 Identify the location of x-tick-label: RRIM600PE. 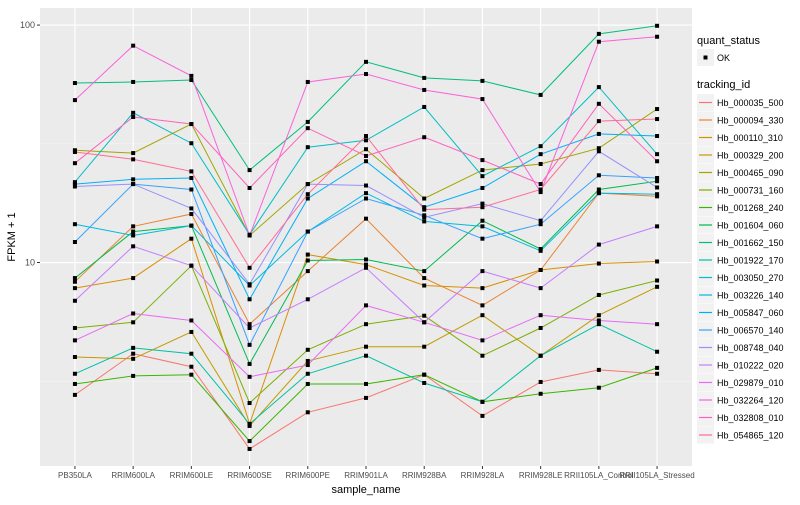
(308, 475).